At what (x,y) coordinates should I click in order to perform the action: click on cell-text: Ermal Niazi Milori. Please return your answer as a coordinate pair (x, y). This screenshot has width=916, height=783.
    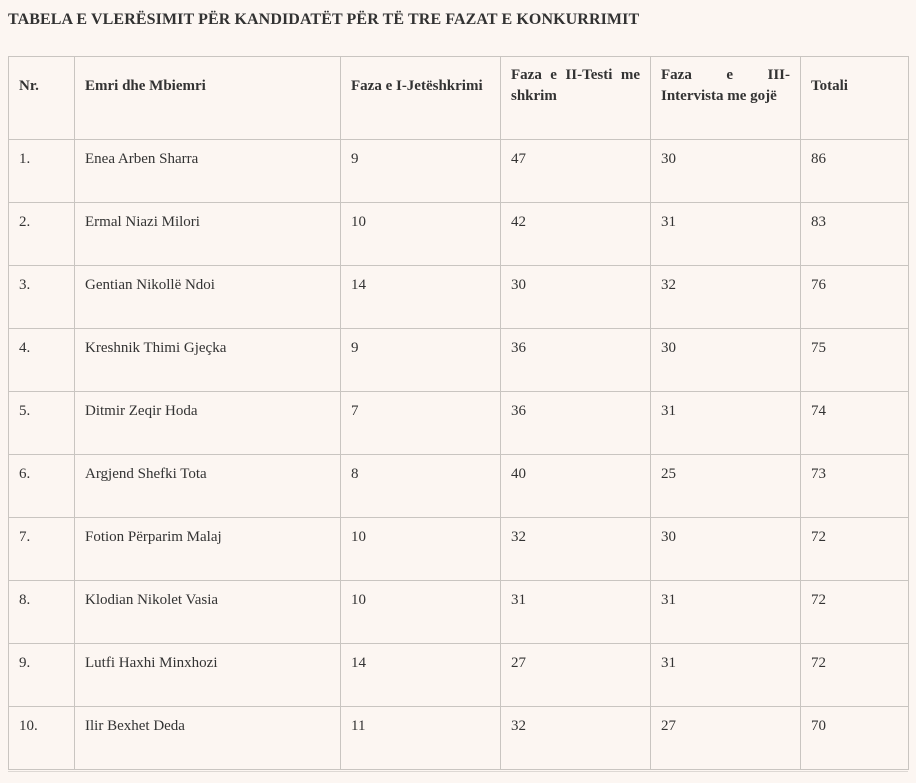
    Looking at the image, I should click on (142, 221).